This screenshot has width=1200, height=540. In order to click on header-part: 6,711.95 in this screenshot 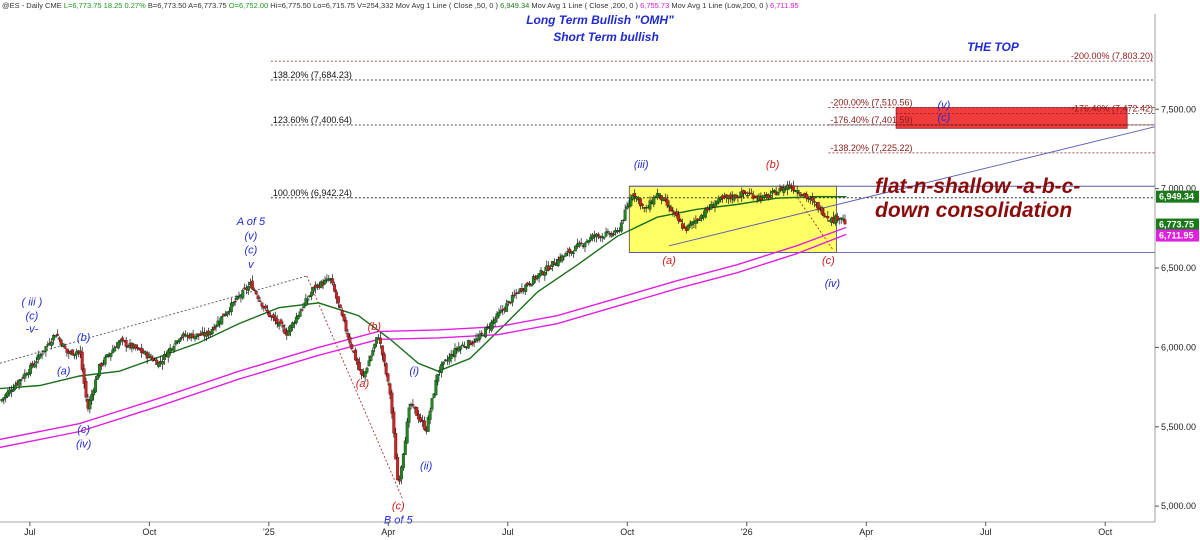, I will do `click(783, 5)`.